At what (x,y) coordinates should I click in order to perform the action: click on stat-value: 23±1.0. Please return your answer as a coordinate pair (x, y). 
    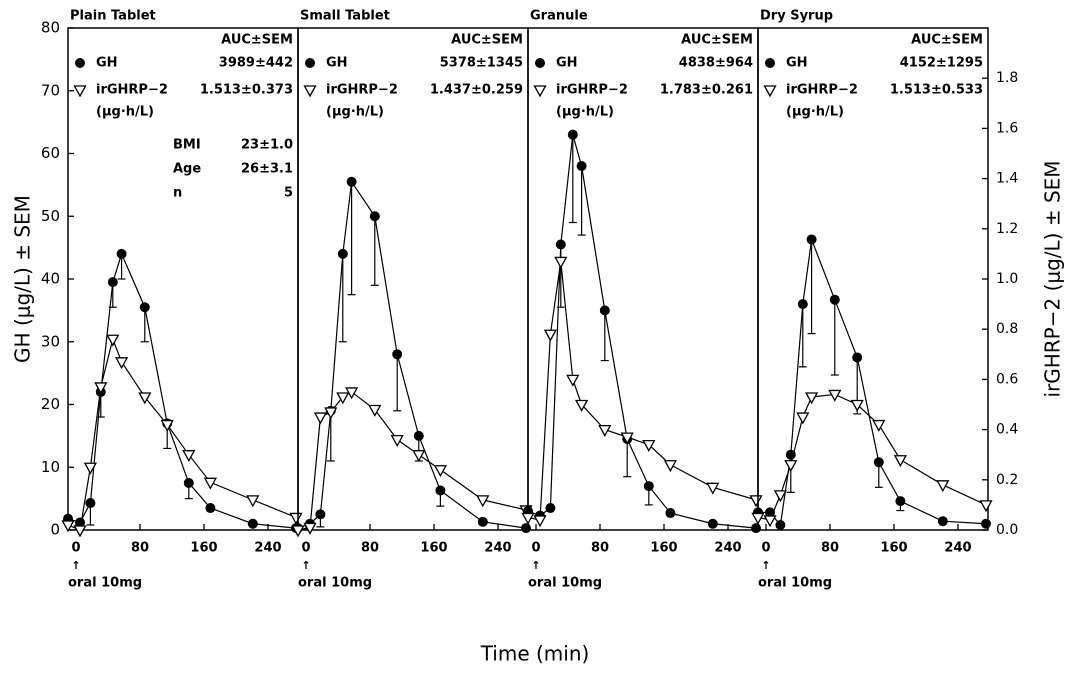
    Looking at the image, I should click on (267, 145).